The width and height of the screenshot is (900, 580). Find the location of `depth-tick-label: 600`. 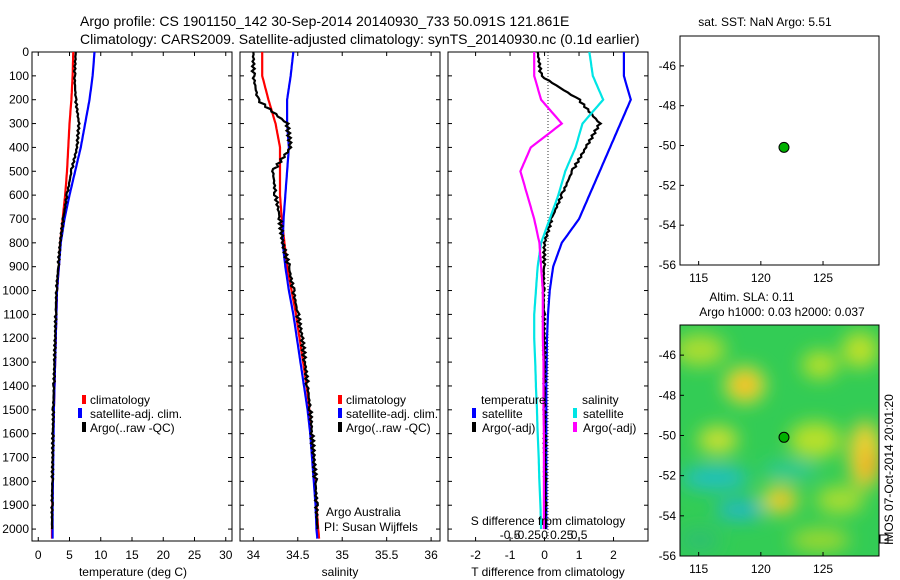

depth-tick-label: 600 is located at coordinates (19, 195).